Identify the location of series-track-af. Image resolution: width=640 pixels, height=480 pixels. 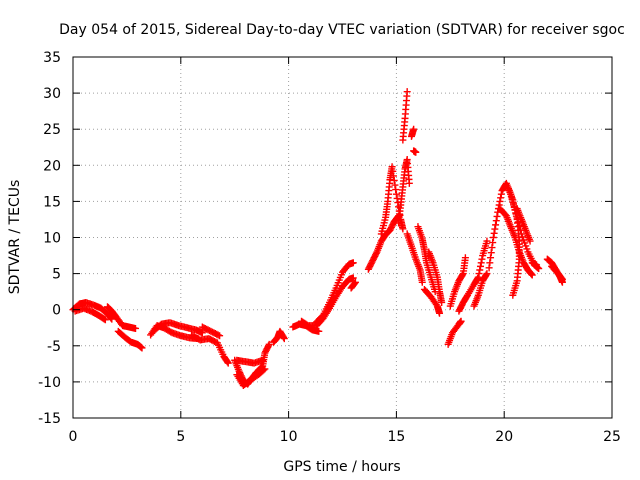
(516, 242).